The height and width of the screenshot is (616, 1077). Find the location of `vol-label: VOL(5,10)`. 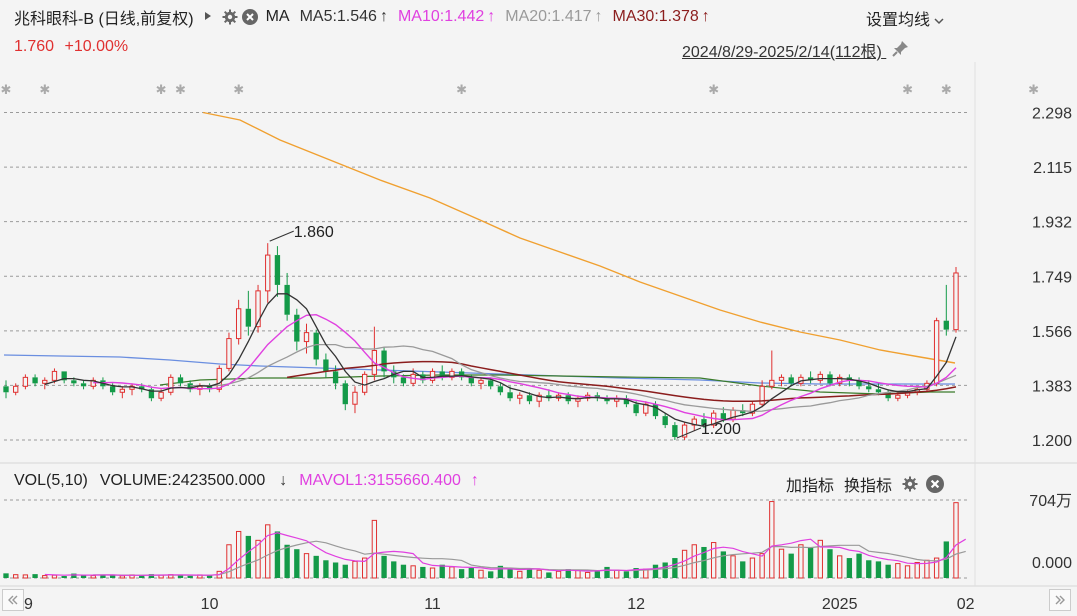

vol-label: VOL(5,10) is located at coordinates (51, 480).